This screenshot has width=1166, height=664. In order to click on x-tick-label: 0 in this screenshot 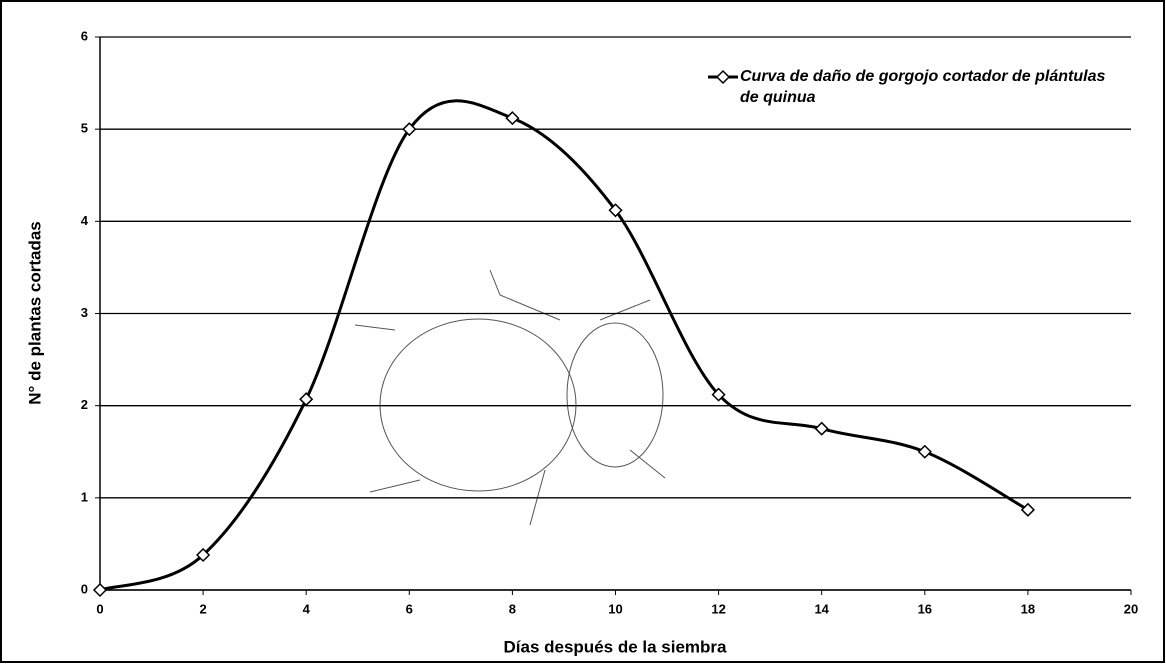, I will do `click(99, 608)`.